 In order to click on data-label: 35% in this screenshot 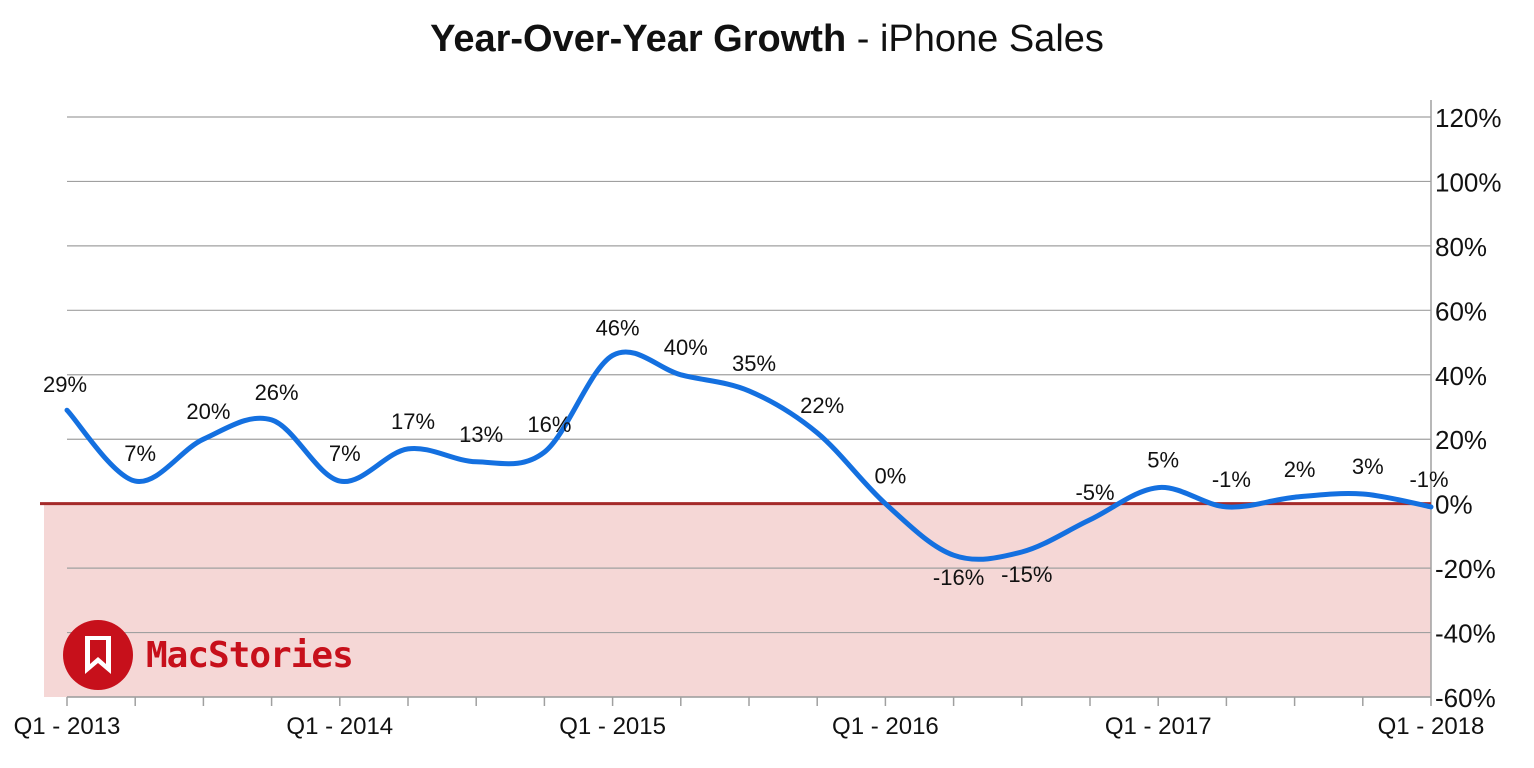, I will do `click(754, 363)`.